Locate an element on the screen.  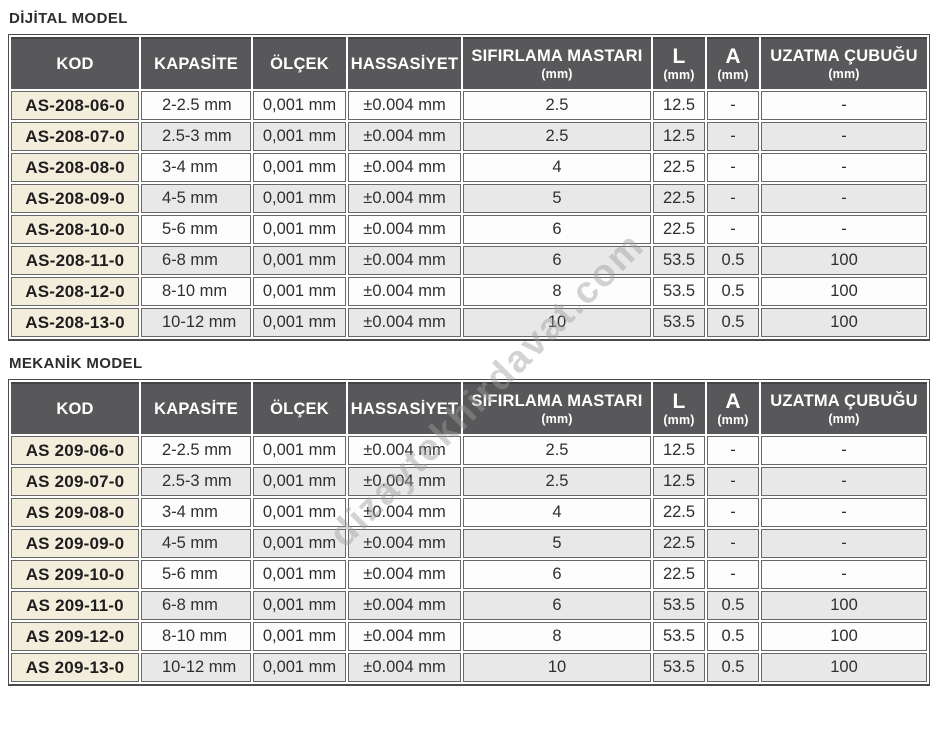
kapasite-cell: 5-6 mm is located at coordinates (196, 574).